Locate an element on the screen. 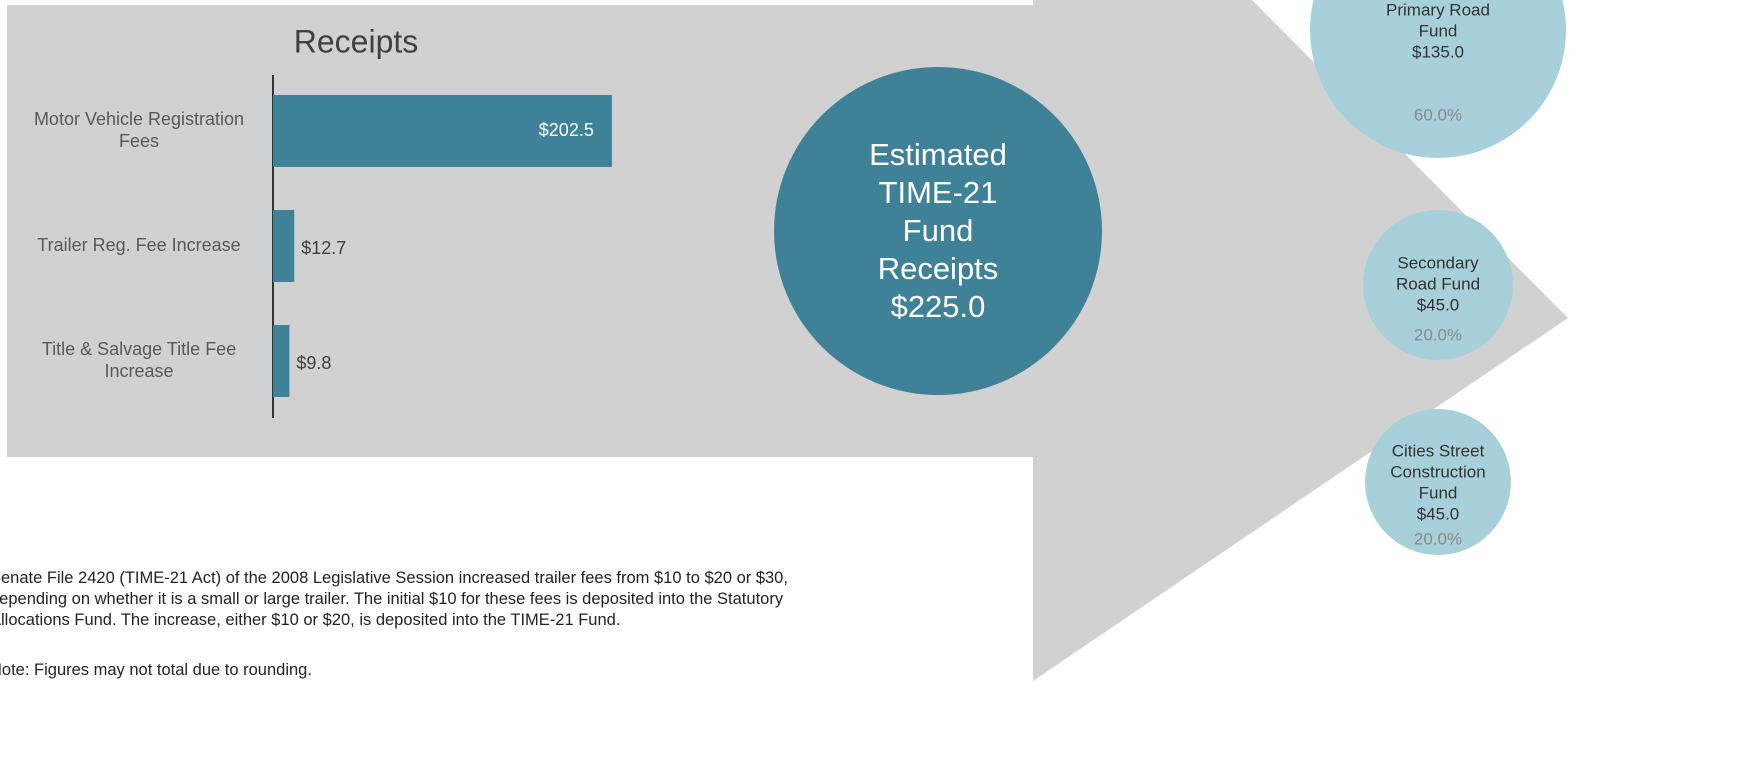 This screenshot has width=1750, height=761. fund-amount: $135.0 is located at coordinates (1438, 51).